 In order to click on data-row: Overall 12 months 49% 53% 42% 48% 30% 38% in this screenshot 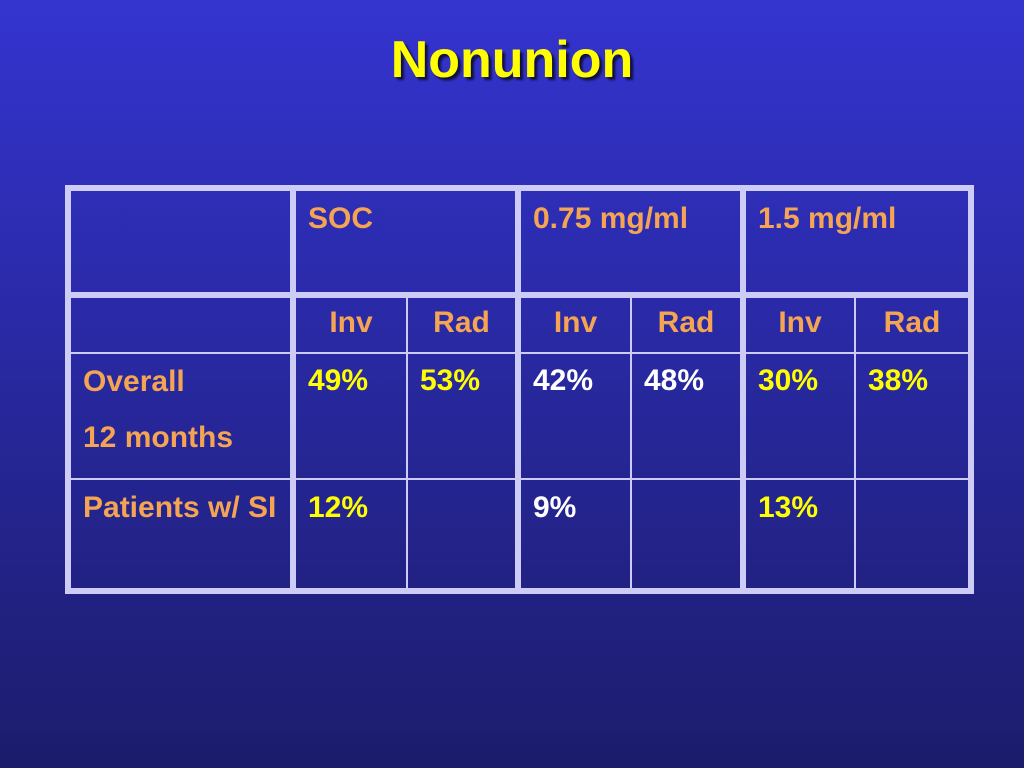, I will do `click(519, 416)`.